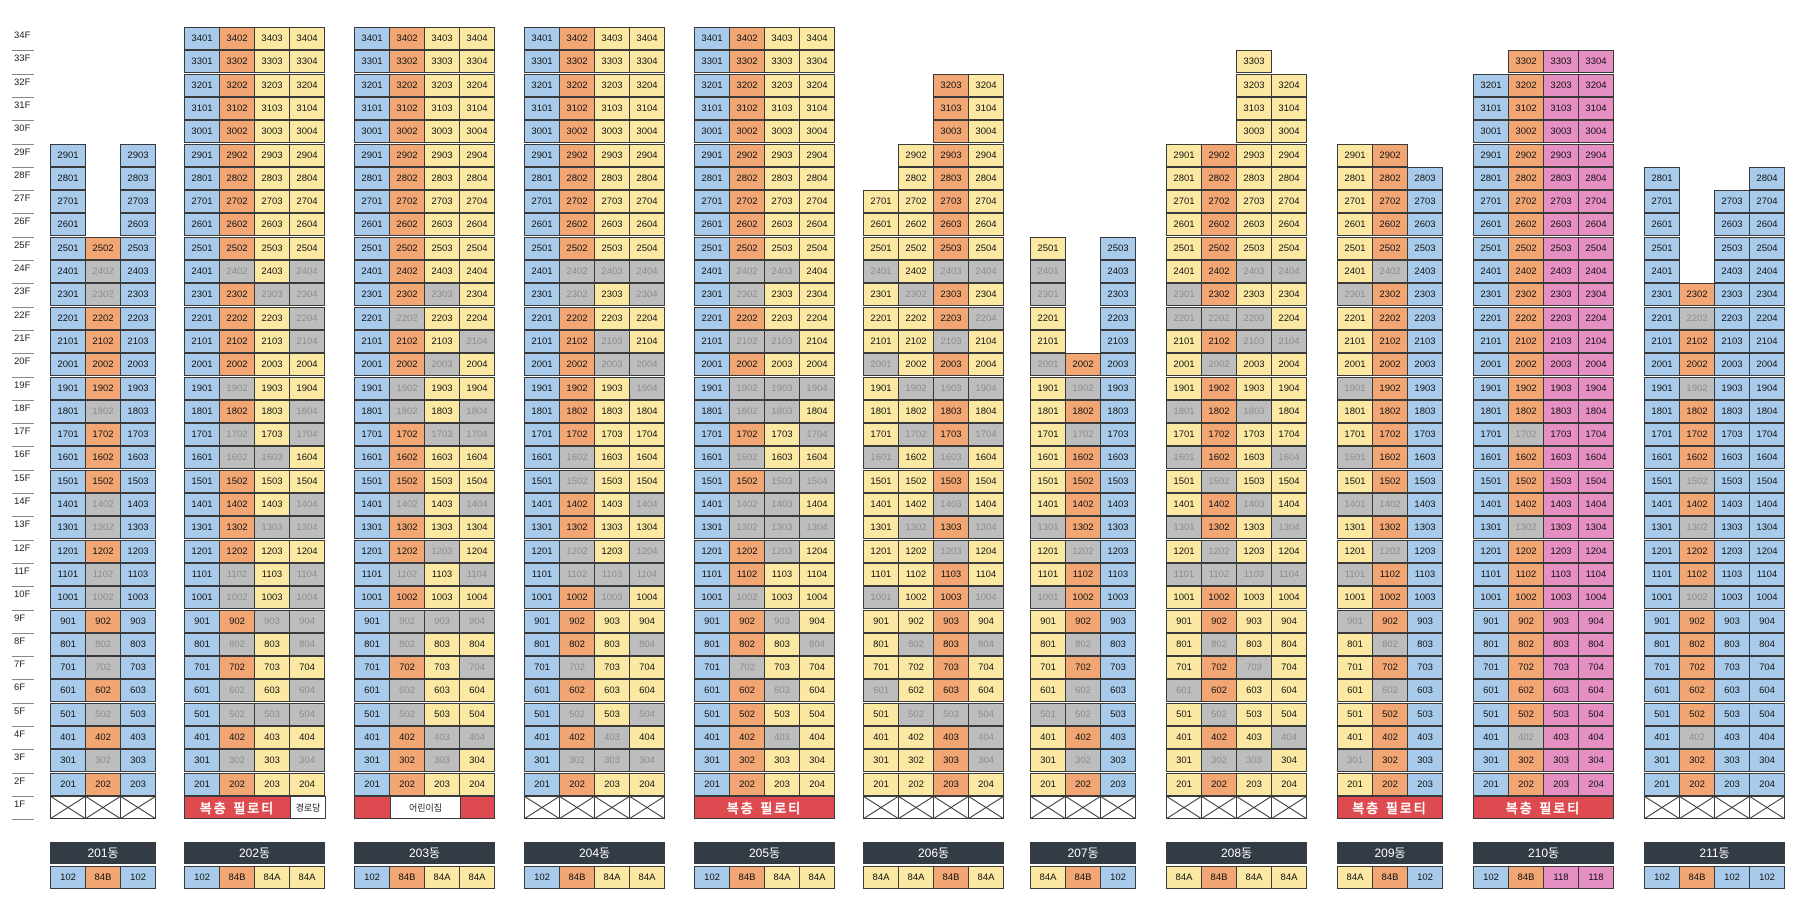 This screenshot has width=1800, height=908. What do you see at coordinates (1390, 202) in the screenshot?
I see `unit-cell: 2702` at bounding box center [1390, 202].